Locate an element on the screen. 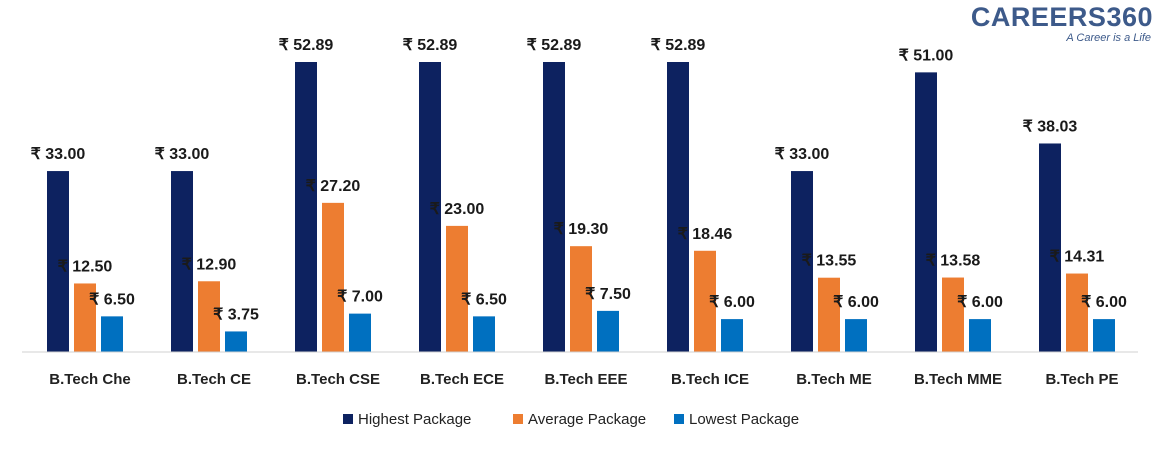  category-label-b-tech-mme: B.Tech MME is located at coordinates (958, 379).